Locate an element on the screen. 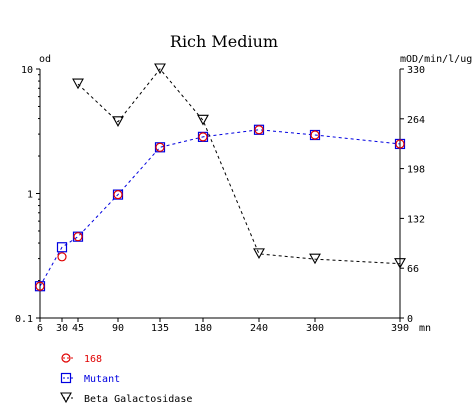 This screenshot has height=405, width=472. y-right-tick-label: 264 is located at coordinates (416, 120).